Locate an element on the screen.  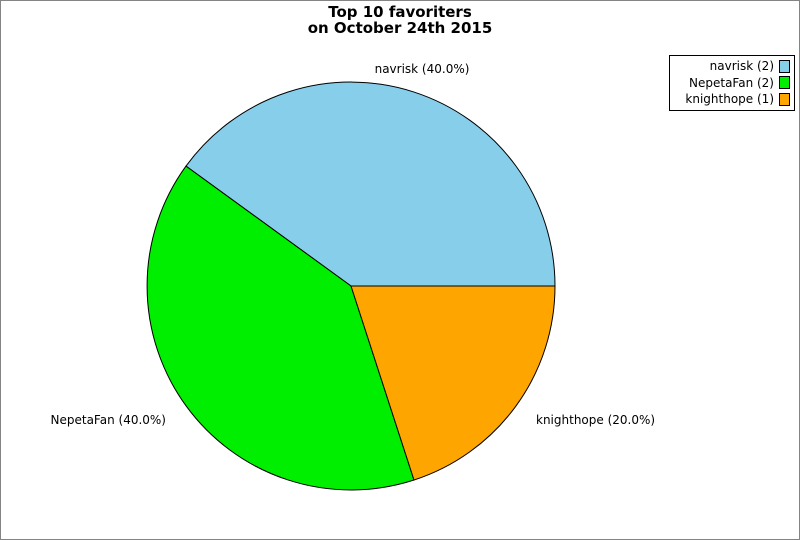
chart-title-line1: Top 10 favoriters is located at coordinates (400, 12).